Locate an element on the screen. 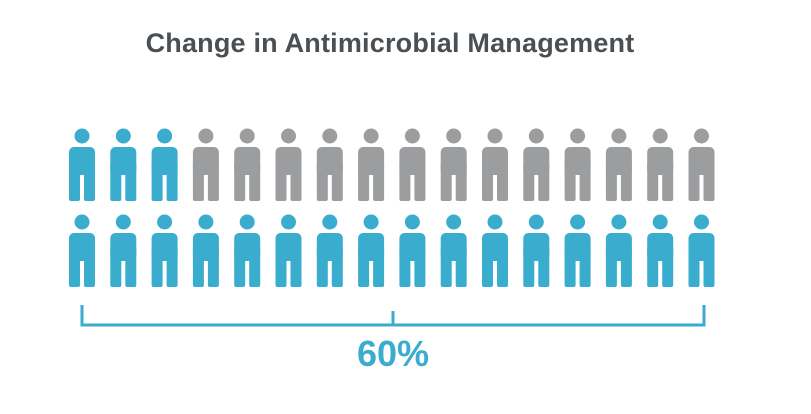 The width and height of the screenshot is (811, 414). infographic-title: Change in Antimicrobial Management is located at coordinates (390, 43).